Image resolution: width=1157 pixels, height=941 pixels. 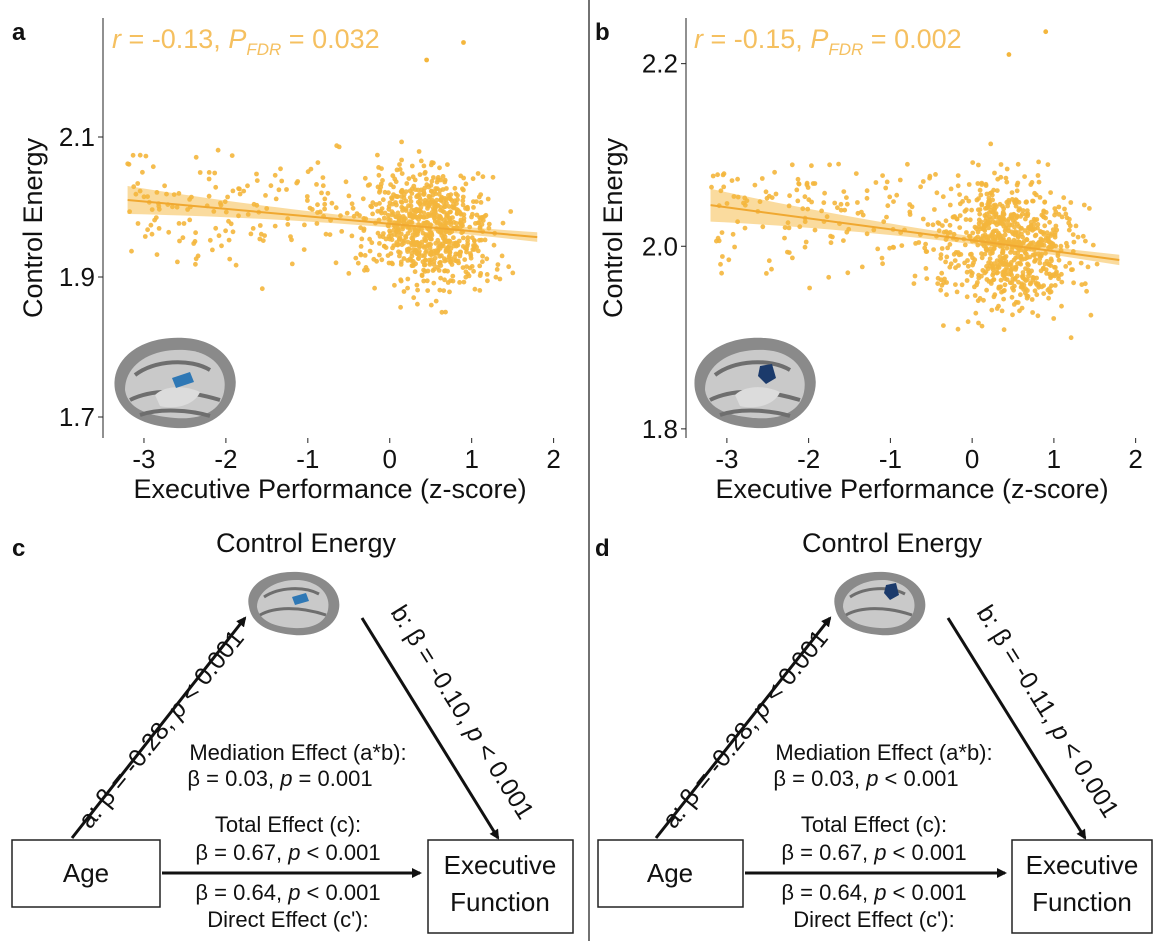 I want to click on ef-label-1-c: Executive, so click(x=500, y=865).